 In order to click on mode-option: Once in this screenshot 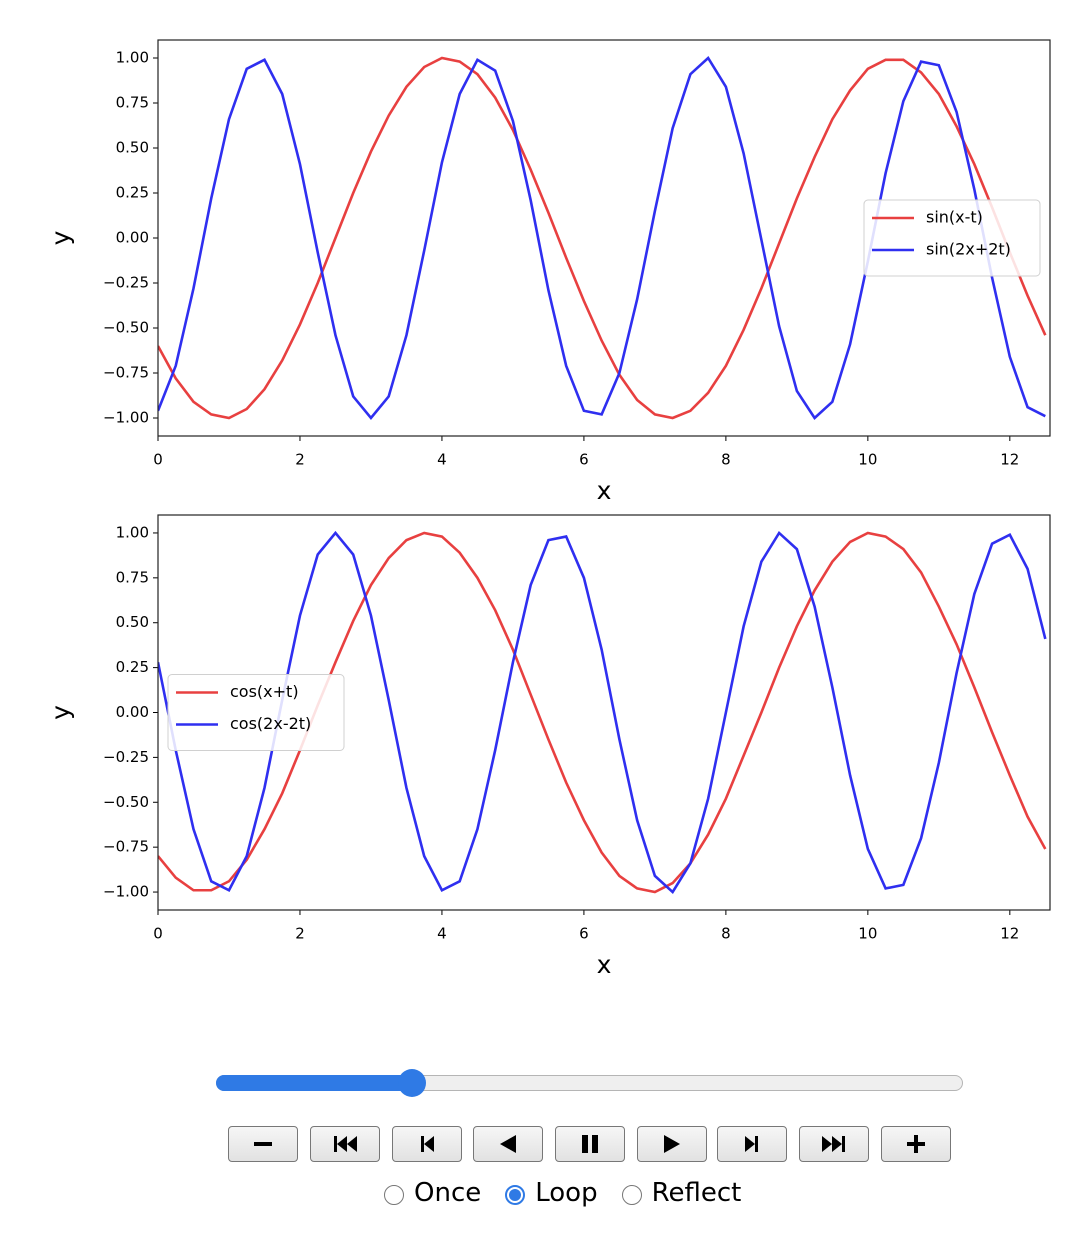, I will do `click(432, 1193)`.